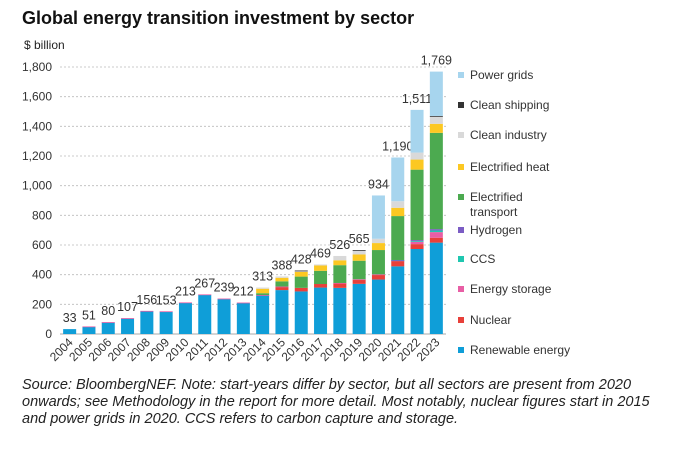  I want to click on y-tick-label: 600, so click(42, 245).